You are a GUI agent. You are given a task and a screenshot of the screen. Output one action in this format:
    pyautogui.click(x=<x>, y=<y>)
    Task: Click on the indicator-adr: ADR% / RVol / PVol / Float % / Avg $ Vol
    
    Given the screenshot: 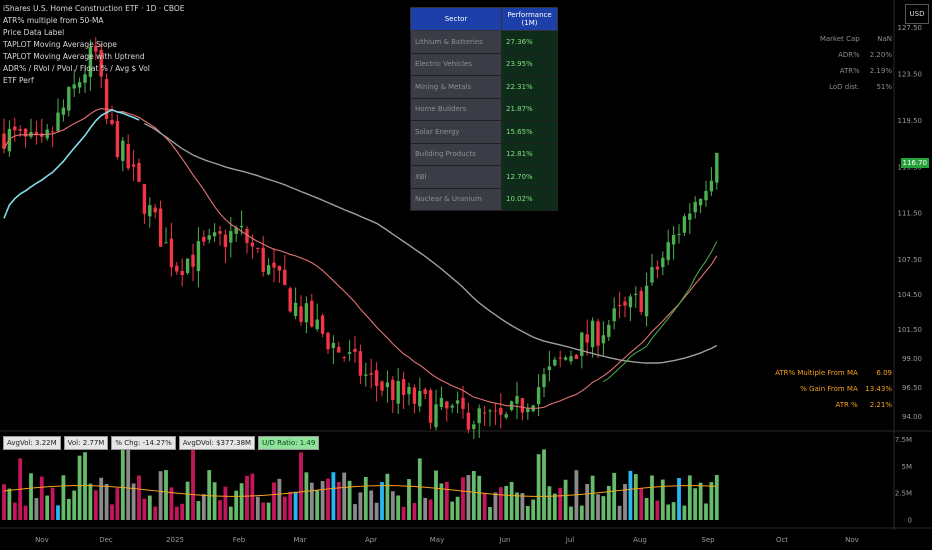 What is the action you would take?
    pyautogui.click(x=76, y=68)
    